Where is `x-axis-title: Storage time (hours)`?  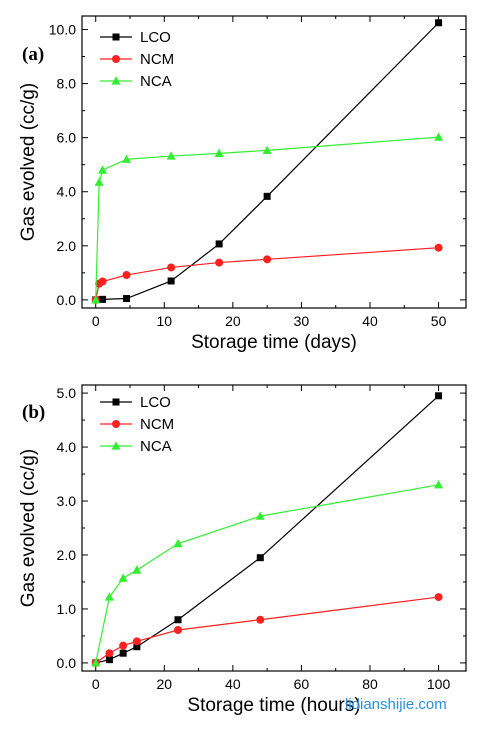 x-axis-title: Storage time (hours) is located at coordinates (273, 705).